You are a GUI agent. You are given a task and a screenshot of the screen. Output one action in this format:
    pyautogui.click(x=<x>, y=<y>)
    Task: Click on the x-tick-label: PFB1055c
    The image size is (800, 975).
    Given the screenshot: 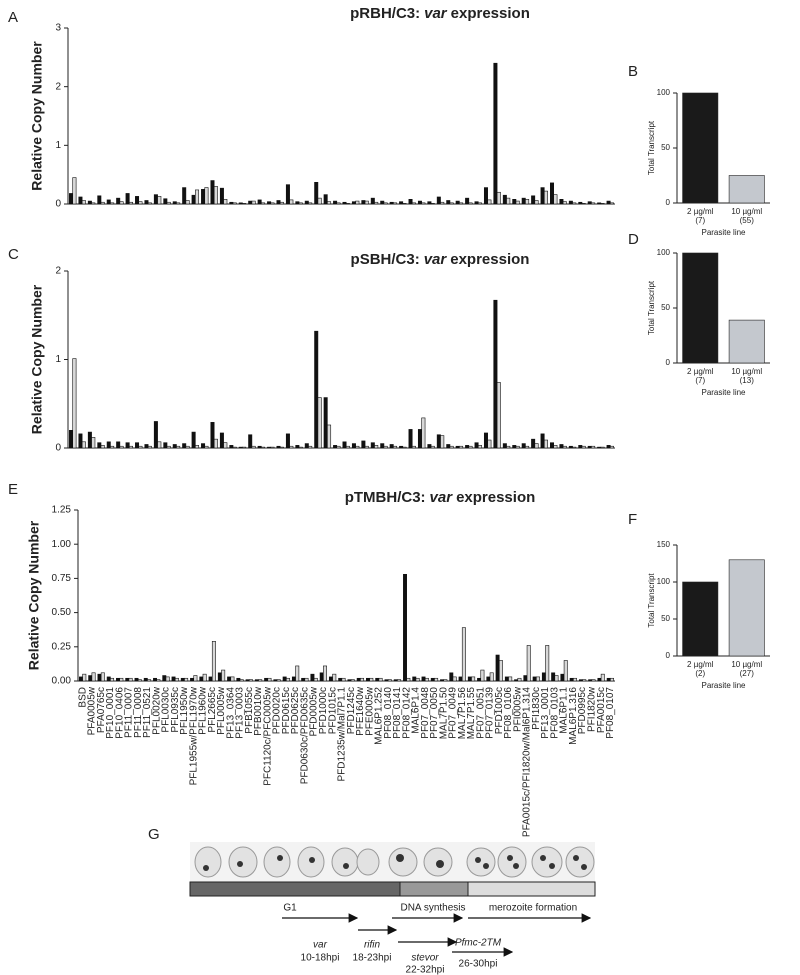 What is the action you would take?
    pyautogui.click(x=249, y=710)
    